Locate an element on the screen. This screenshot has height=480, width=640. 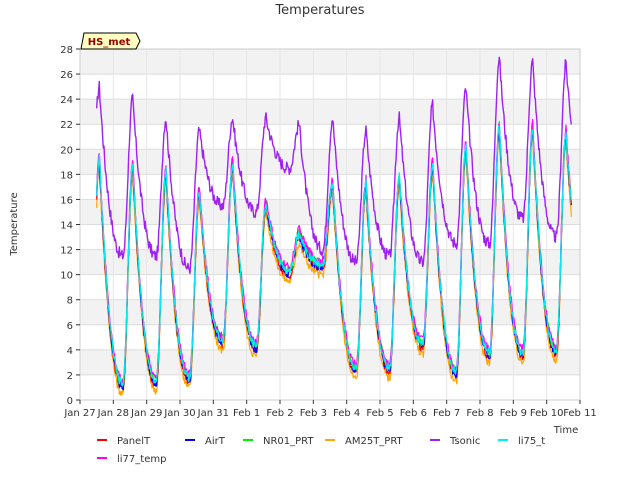
legend-item: li75_t is located at coordinates (521, 441).